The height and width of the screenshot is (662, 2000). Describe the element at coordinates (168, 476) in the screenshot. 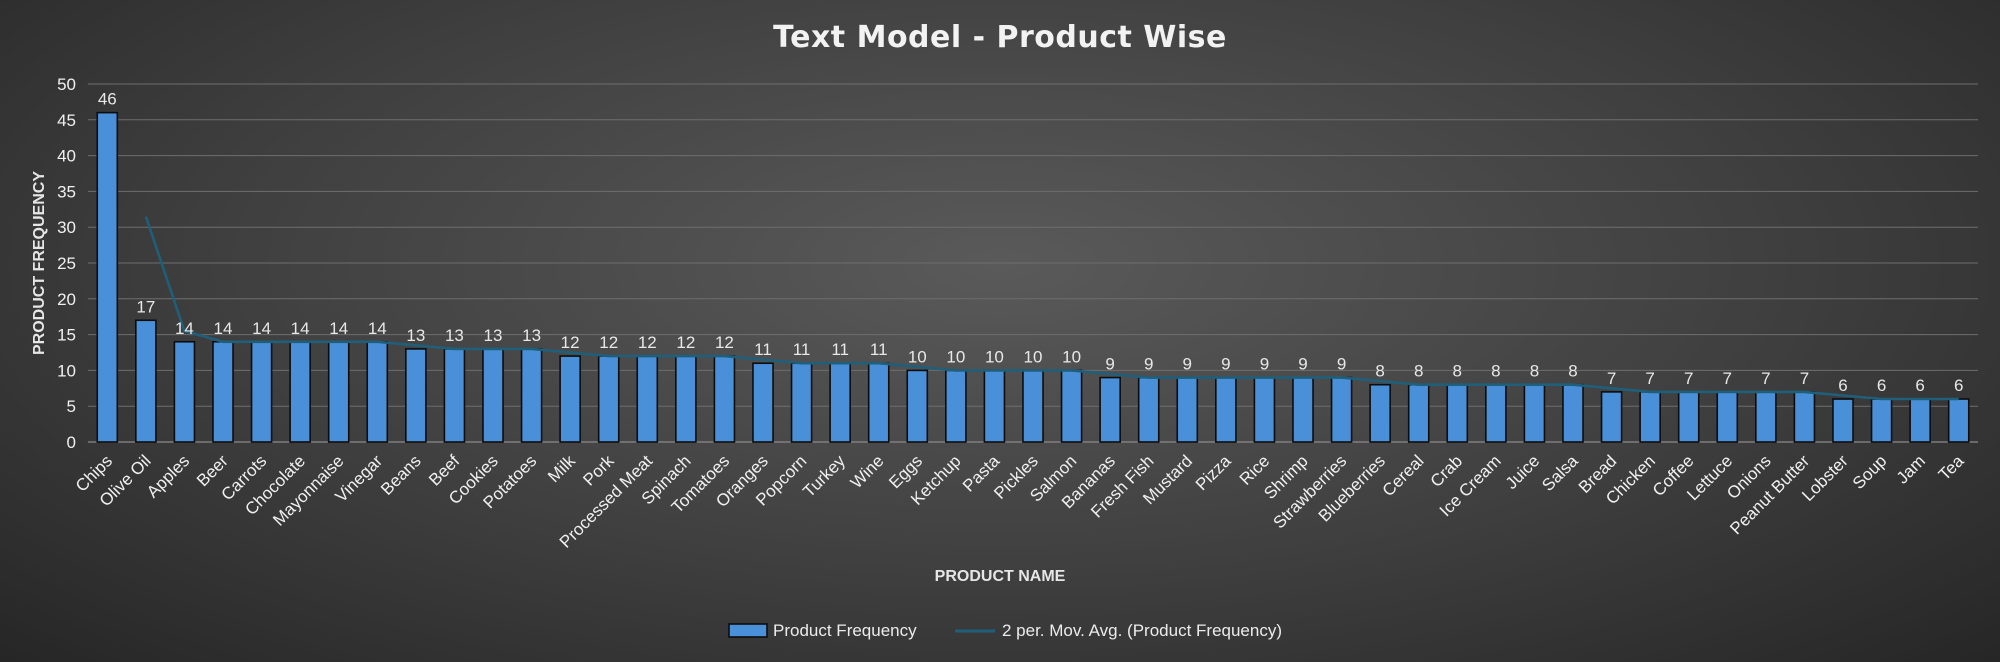

I see `x-tick-label: Apples` at that location.